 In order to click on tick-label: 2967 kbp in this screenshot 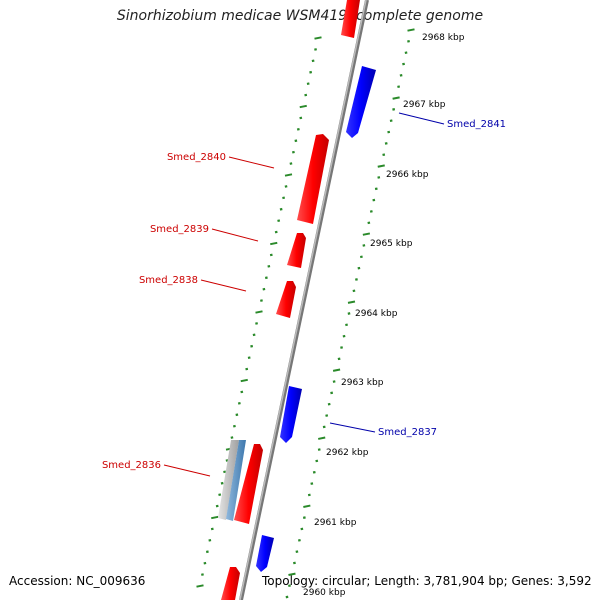, I will do `click(424, 105)`.